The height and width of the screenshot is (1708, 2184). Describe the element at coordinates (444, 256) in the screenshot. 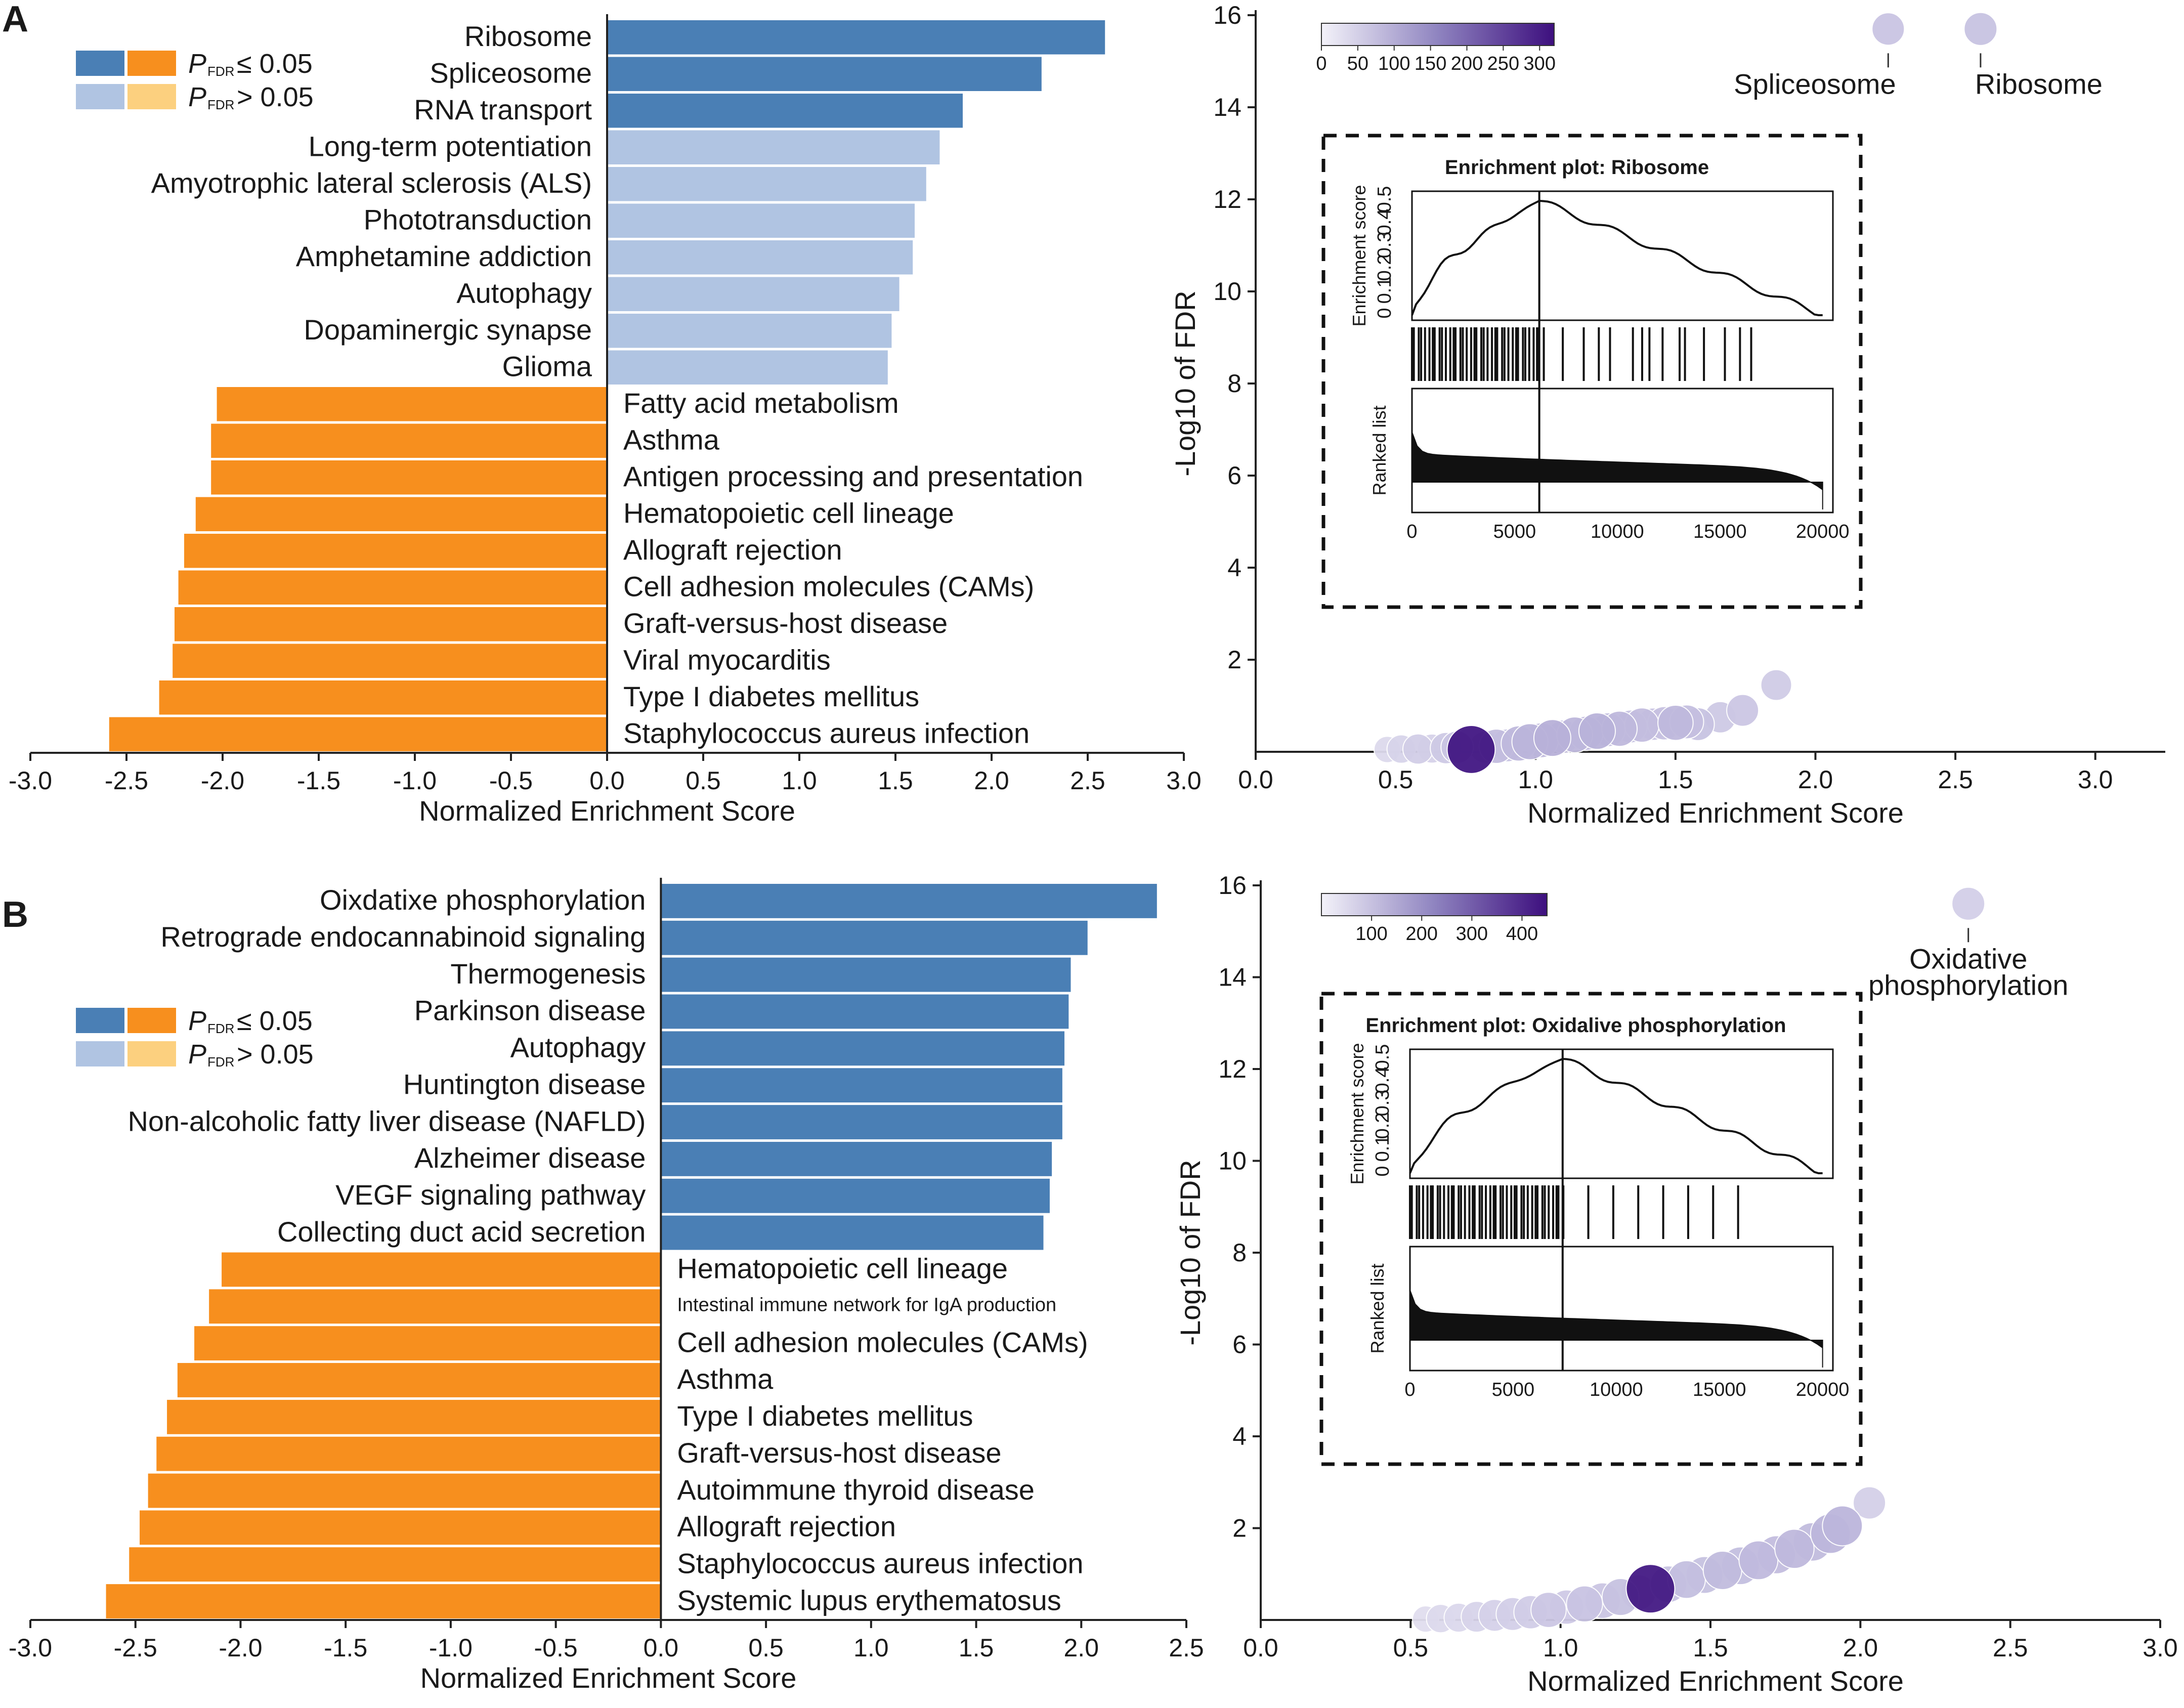

I see `term-label: Amphetamine addiction` at that location.